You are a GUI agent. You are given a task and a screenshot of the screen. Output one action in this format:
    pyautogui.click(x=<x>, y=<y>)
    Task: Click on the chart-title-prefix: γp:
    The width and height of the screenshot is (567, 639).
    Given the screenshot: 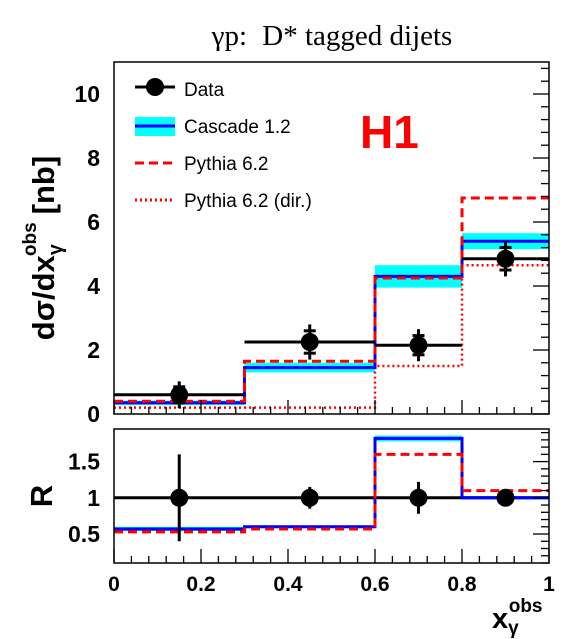 What is the action you would take?
    pyautogui.click(x=229, y=36)
    